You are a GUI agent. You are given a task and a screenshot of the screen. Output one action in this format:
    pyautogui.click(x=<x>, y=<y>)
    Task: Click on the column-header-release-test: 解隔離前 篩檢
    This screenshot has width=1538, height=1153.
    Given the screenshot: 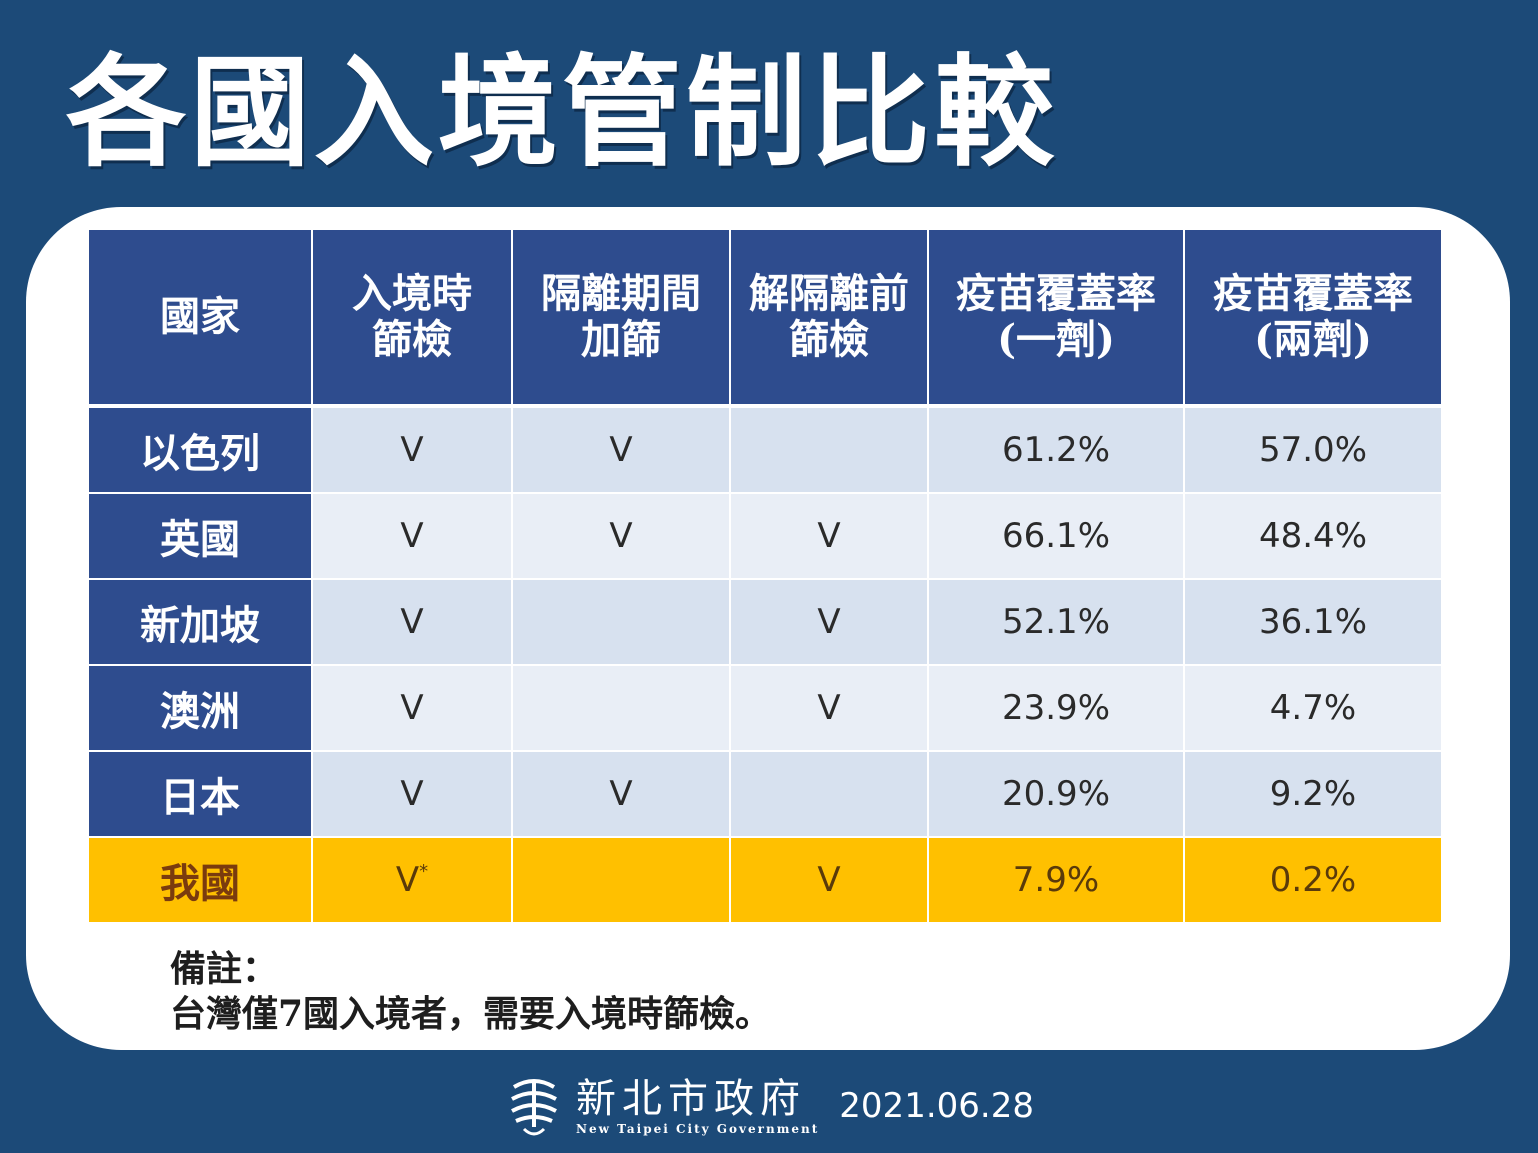 What is the action you would take?
    pyautogui.click(x=830, y=319)
    